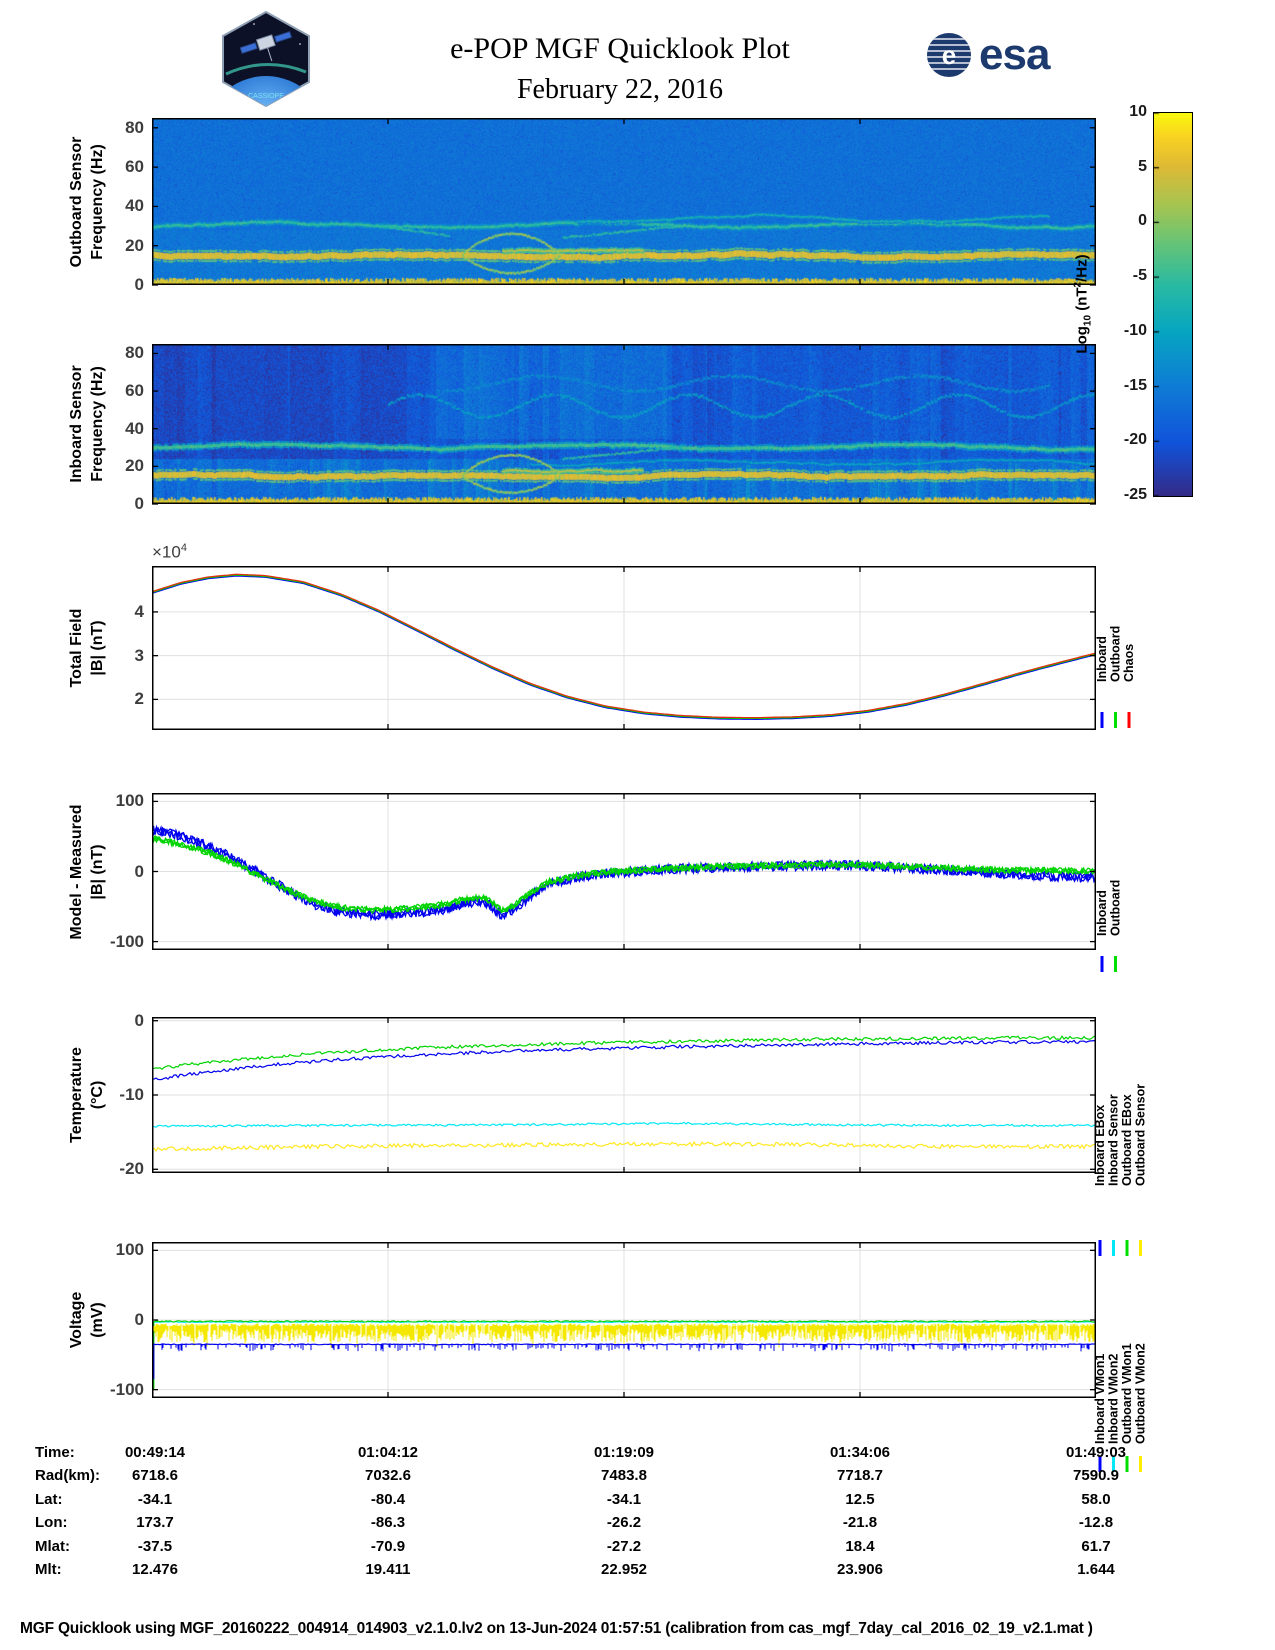 The height and width of the screenshot is (1650, 1275). Describe the element at coordinates (55, 1452) in the screenshot. I see `ephemeris-row-label: Time:` at that location.